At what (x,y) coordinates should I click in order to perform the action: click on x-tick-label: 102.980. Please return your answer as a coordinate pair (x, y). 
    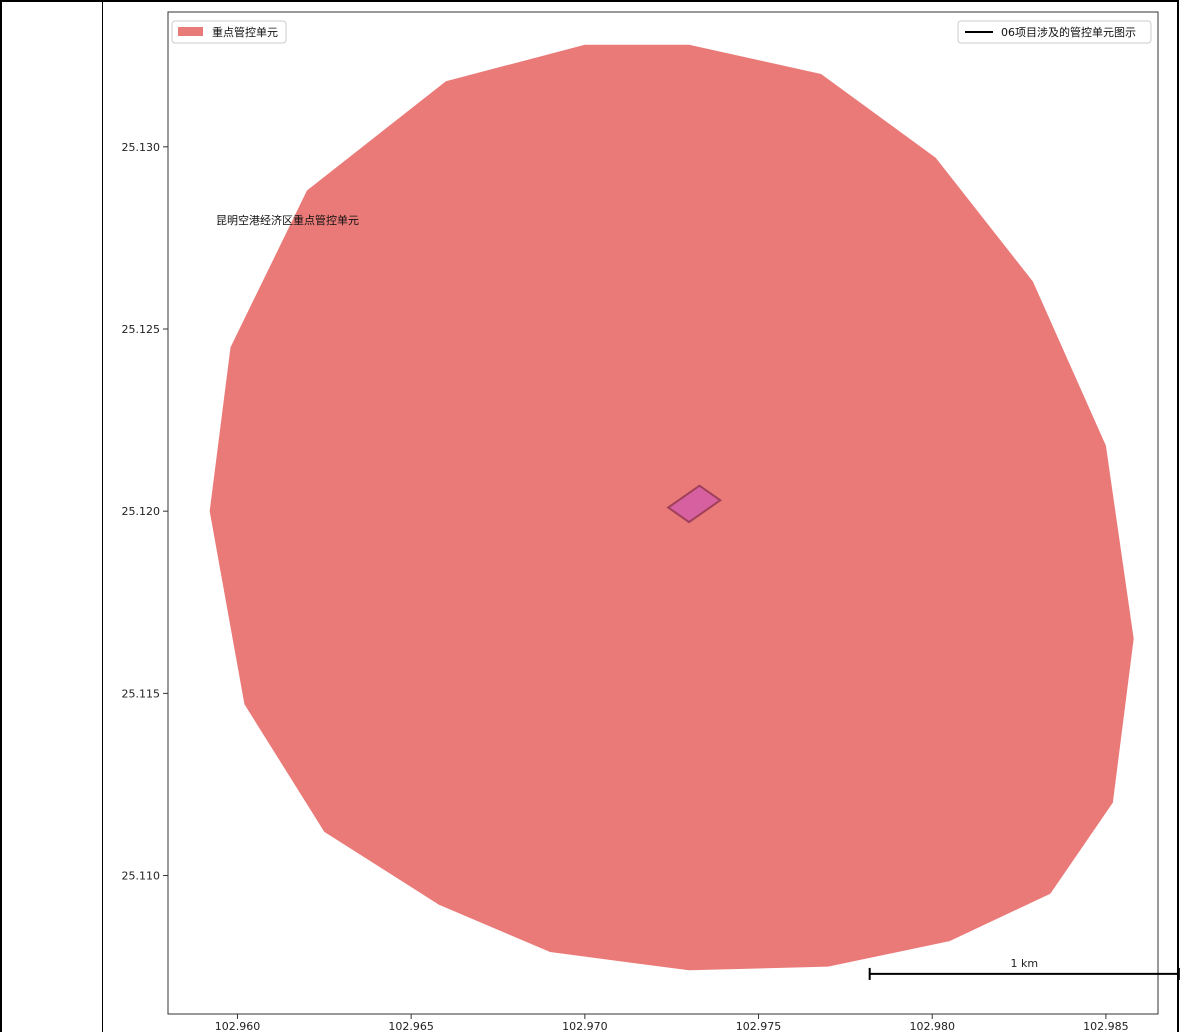
    Looking at the image, I should click on (932, 1026).